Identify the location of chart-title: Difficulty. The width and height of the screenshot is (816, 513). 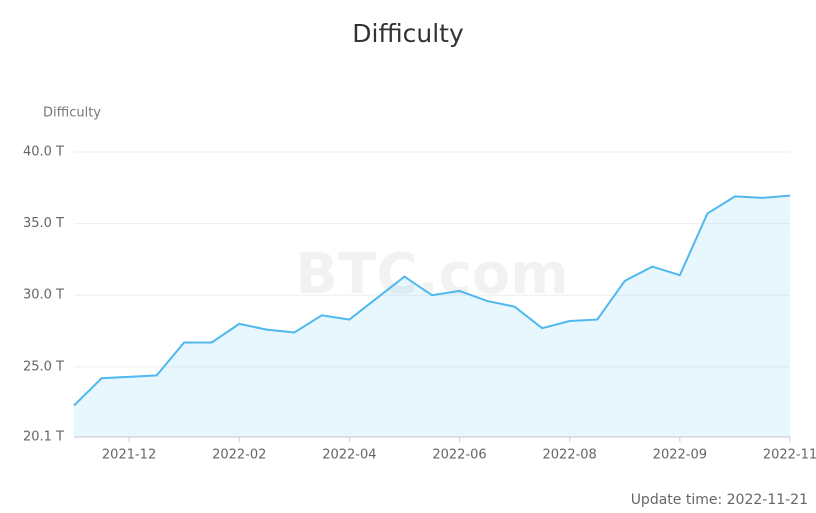
(408, 33).